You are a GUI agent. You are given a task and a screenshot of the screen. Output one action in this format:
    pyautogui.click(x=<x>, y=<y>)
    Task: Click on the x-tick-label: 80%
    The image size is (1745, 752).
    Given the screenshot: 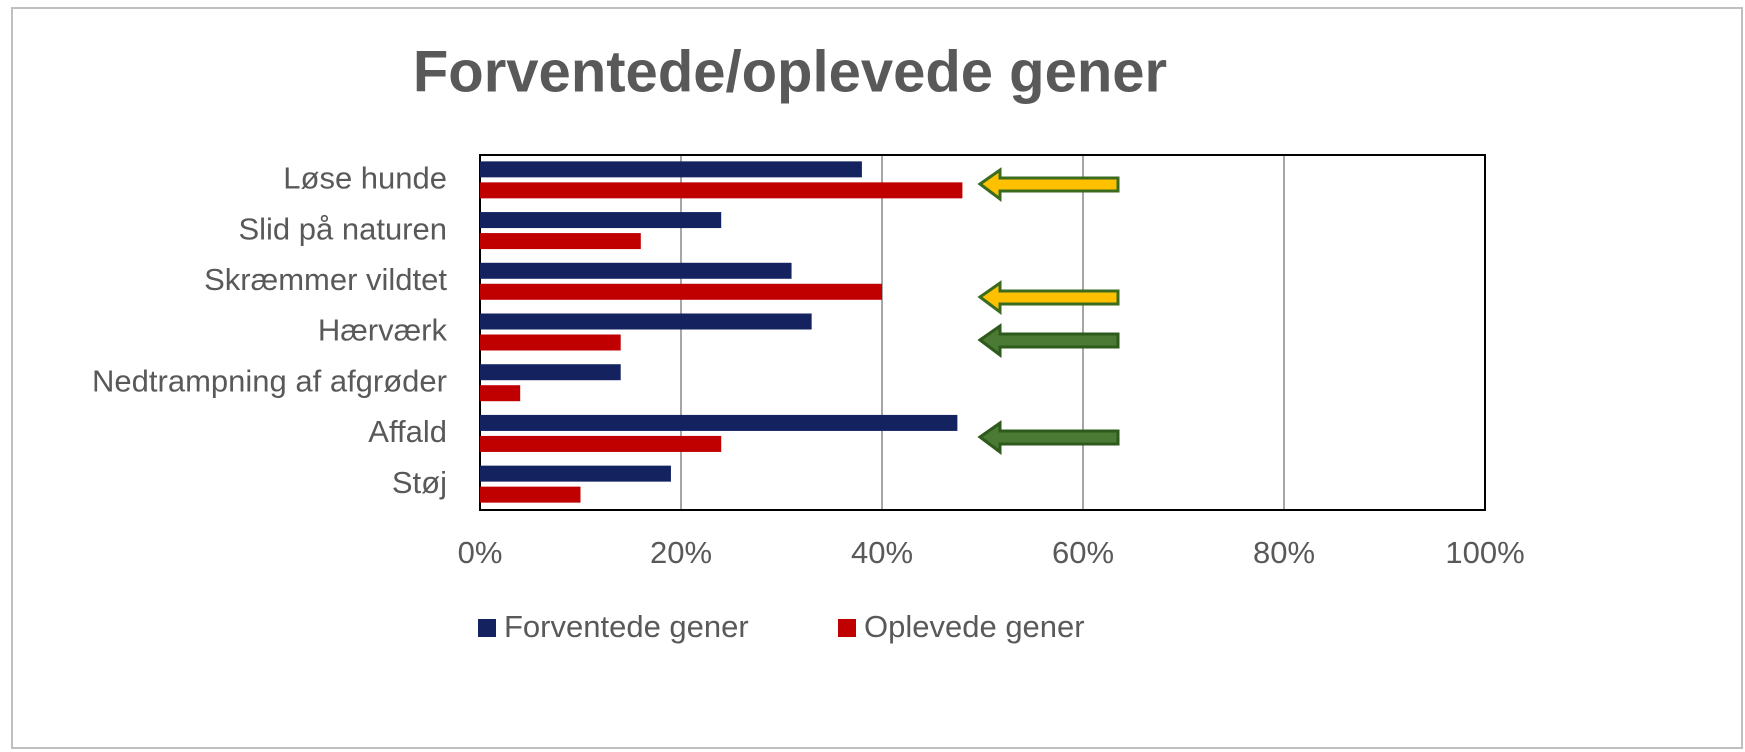 What is the action you would take?
    pyautogui.click(x=1284, y=552)
    